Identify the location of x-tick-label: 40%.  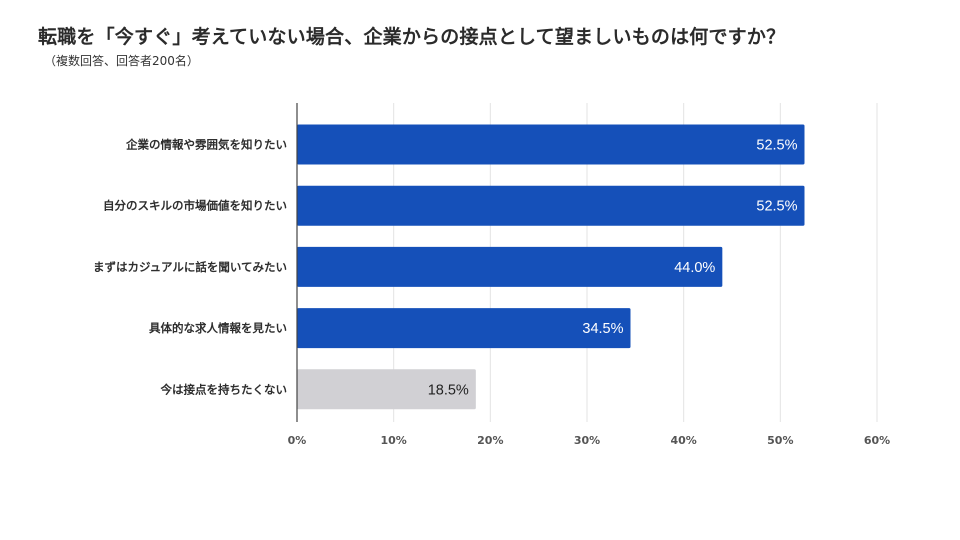
(683, 440).